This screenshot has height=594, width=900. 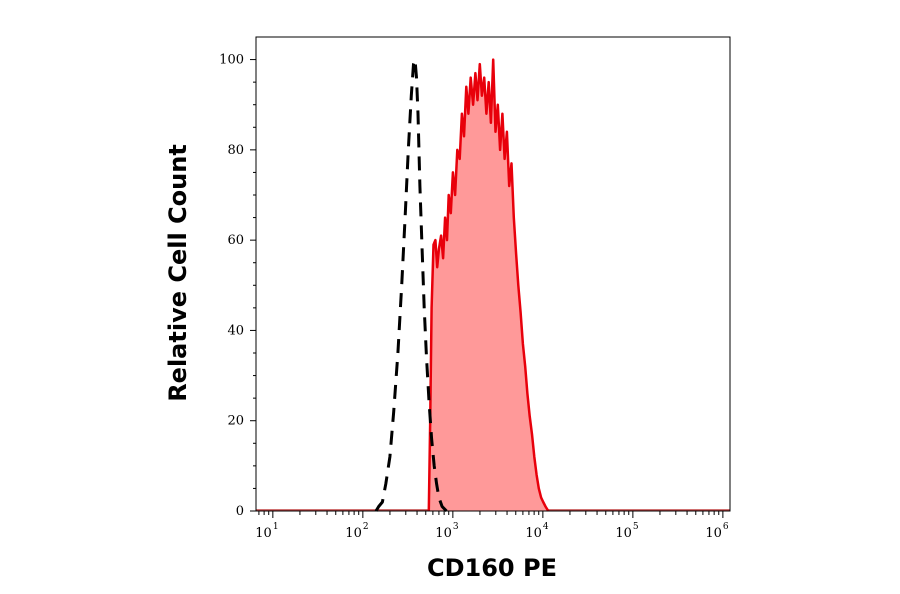 I want to click on x-axis-title: CD160 PE, so click(x=492, y=568).